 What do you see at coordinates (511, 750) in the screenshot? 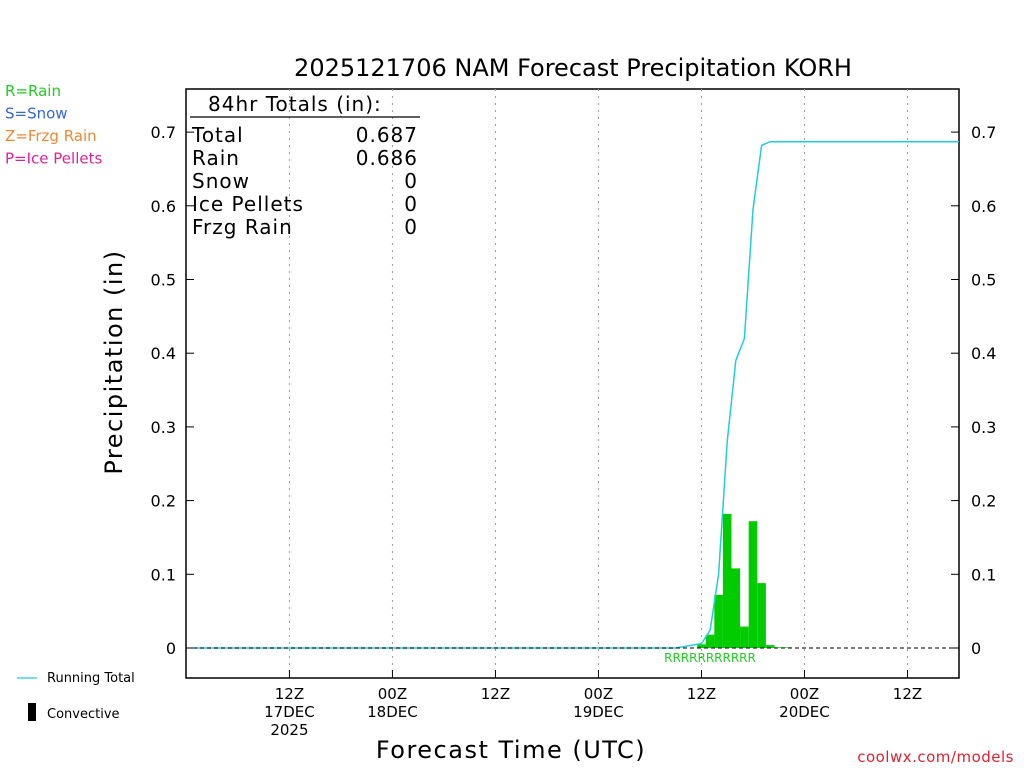
I see `x-axis-label: Forecast Time (UTC)` at bounding box center [511, 750].